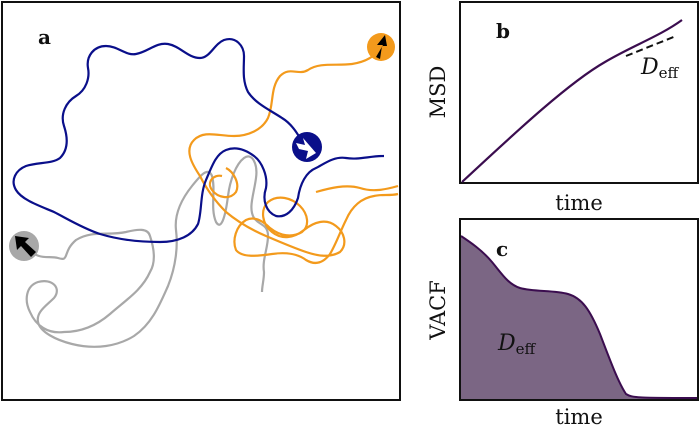 The width and height of the screenshot is (700, 431). Describe the element at coordinates (502, 249) in the screenshot. I see `panel-c-letter: c` at that location.